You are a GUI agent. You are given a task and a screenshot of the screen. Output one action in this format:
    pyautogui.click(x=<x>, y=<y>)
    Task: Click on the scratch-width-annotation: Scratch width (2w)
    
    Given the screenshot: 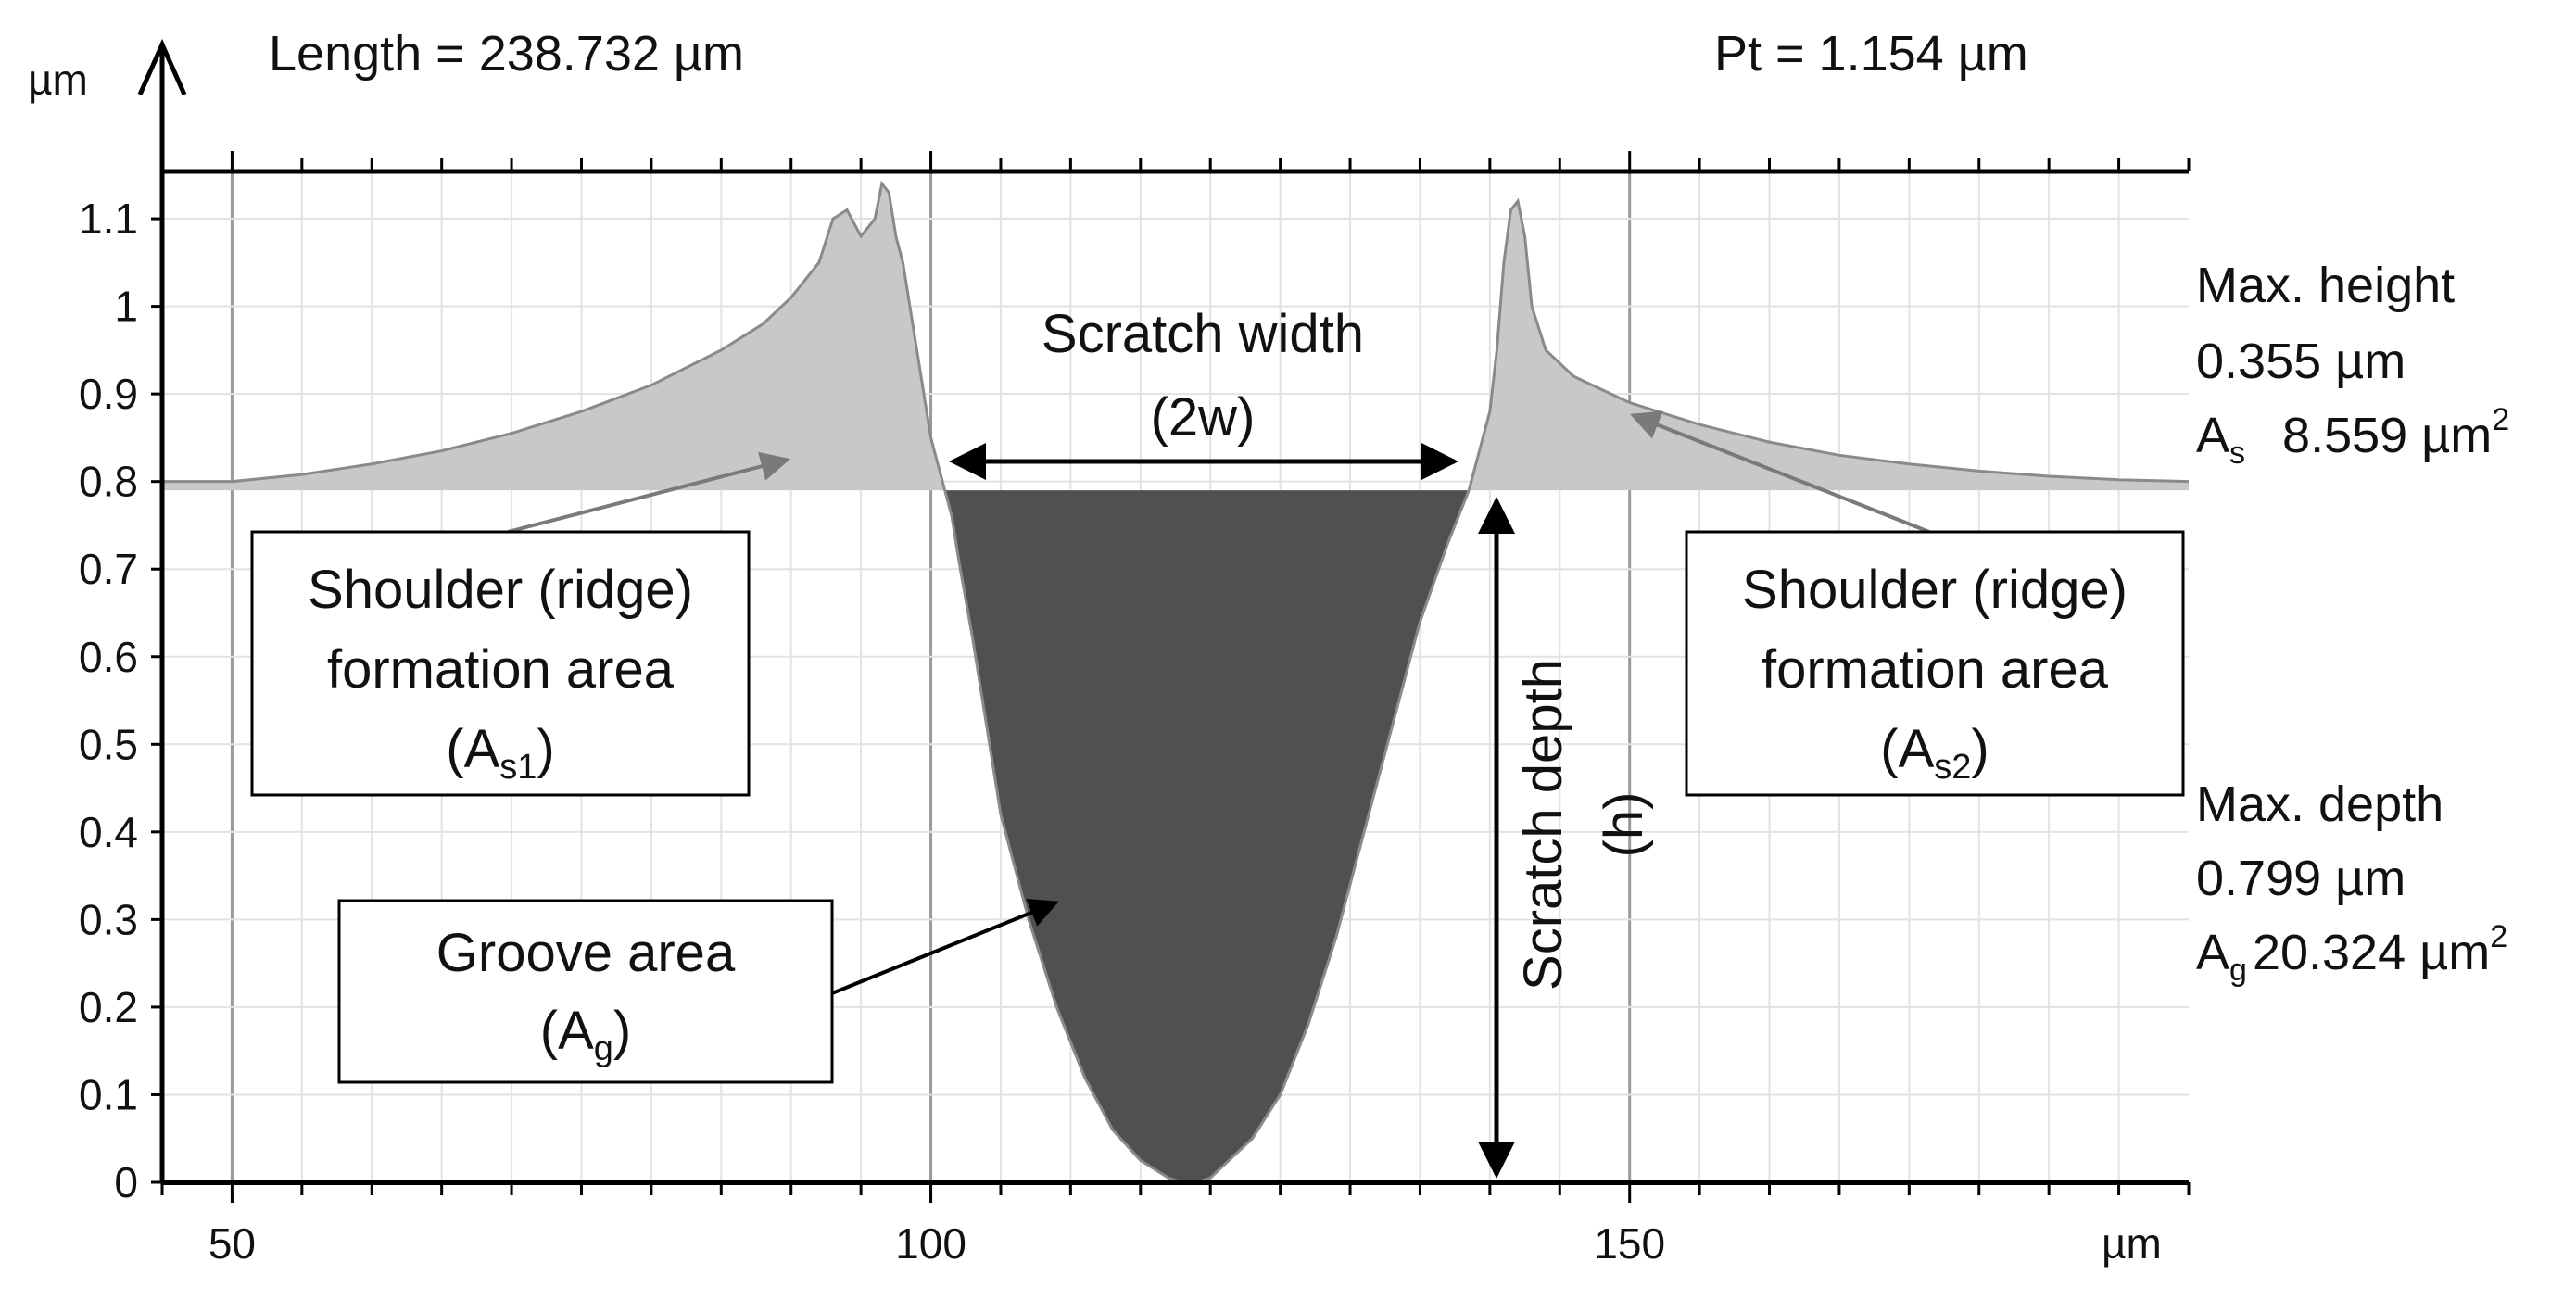 What is the action you would take?
    pyautogui.click(x=1203, y=392)
    